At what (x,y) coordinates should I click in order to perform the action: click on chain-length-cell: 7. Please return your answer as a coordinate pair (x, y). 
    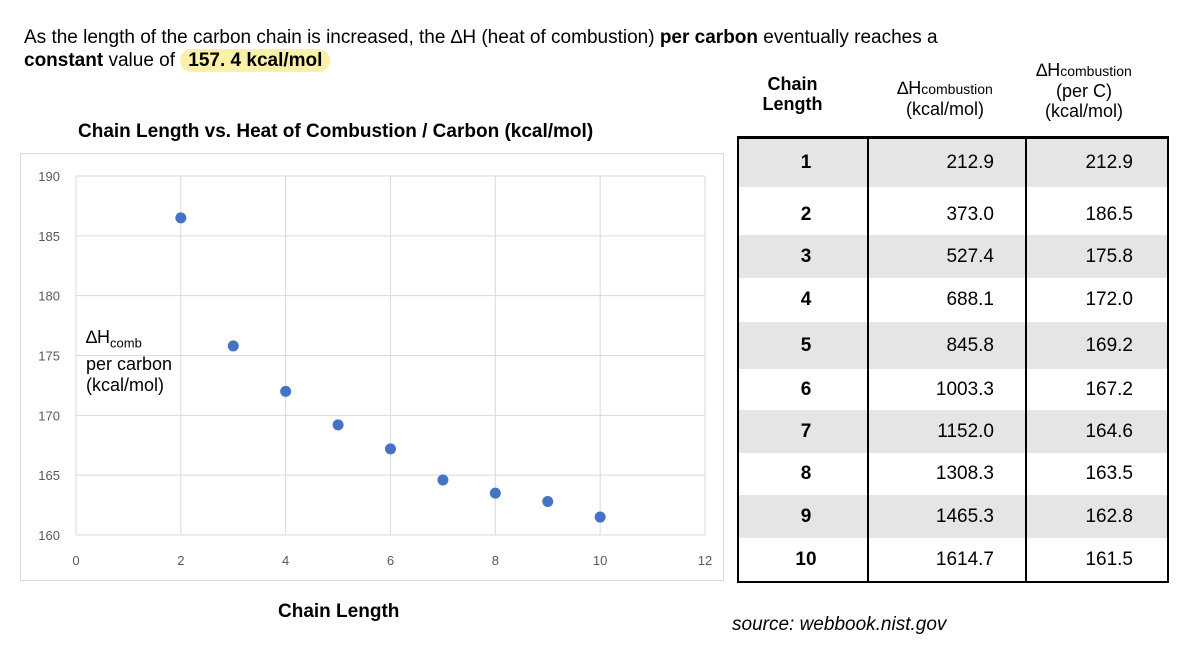
    Looking at the image, I should click on (806, 431).